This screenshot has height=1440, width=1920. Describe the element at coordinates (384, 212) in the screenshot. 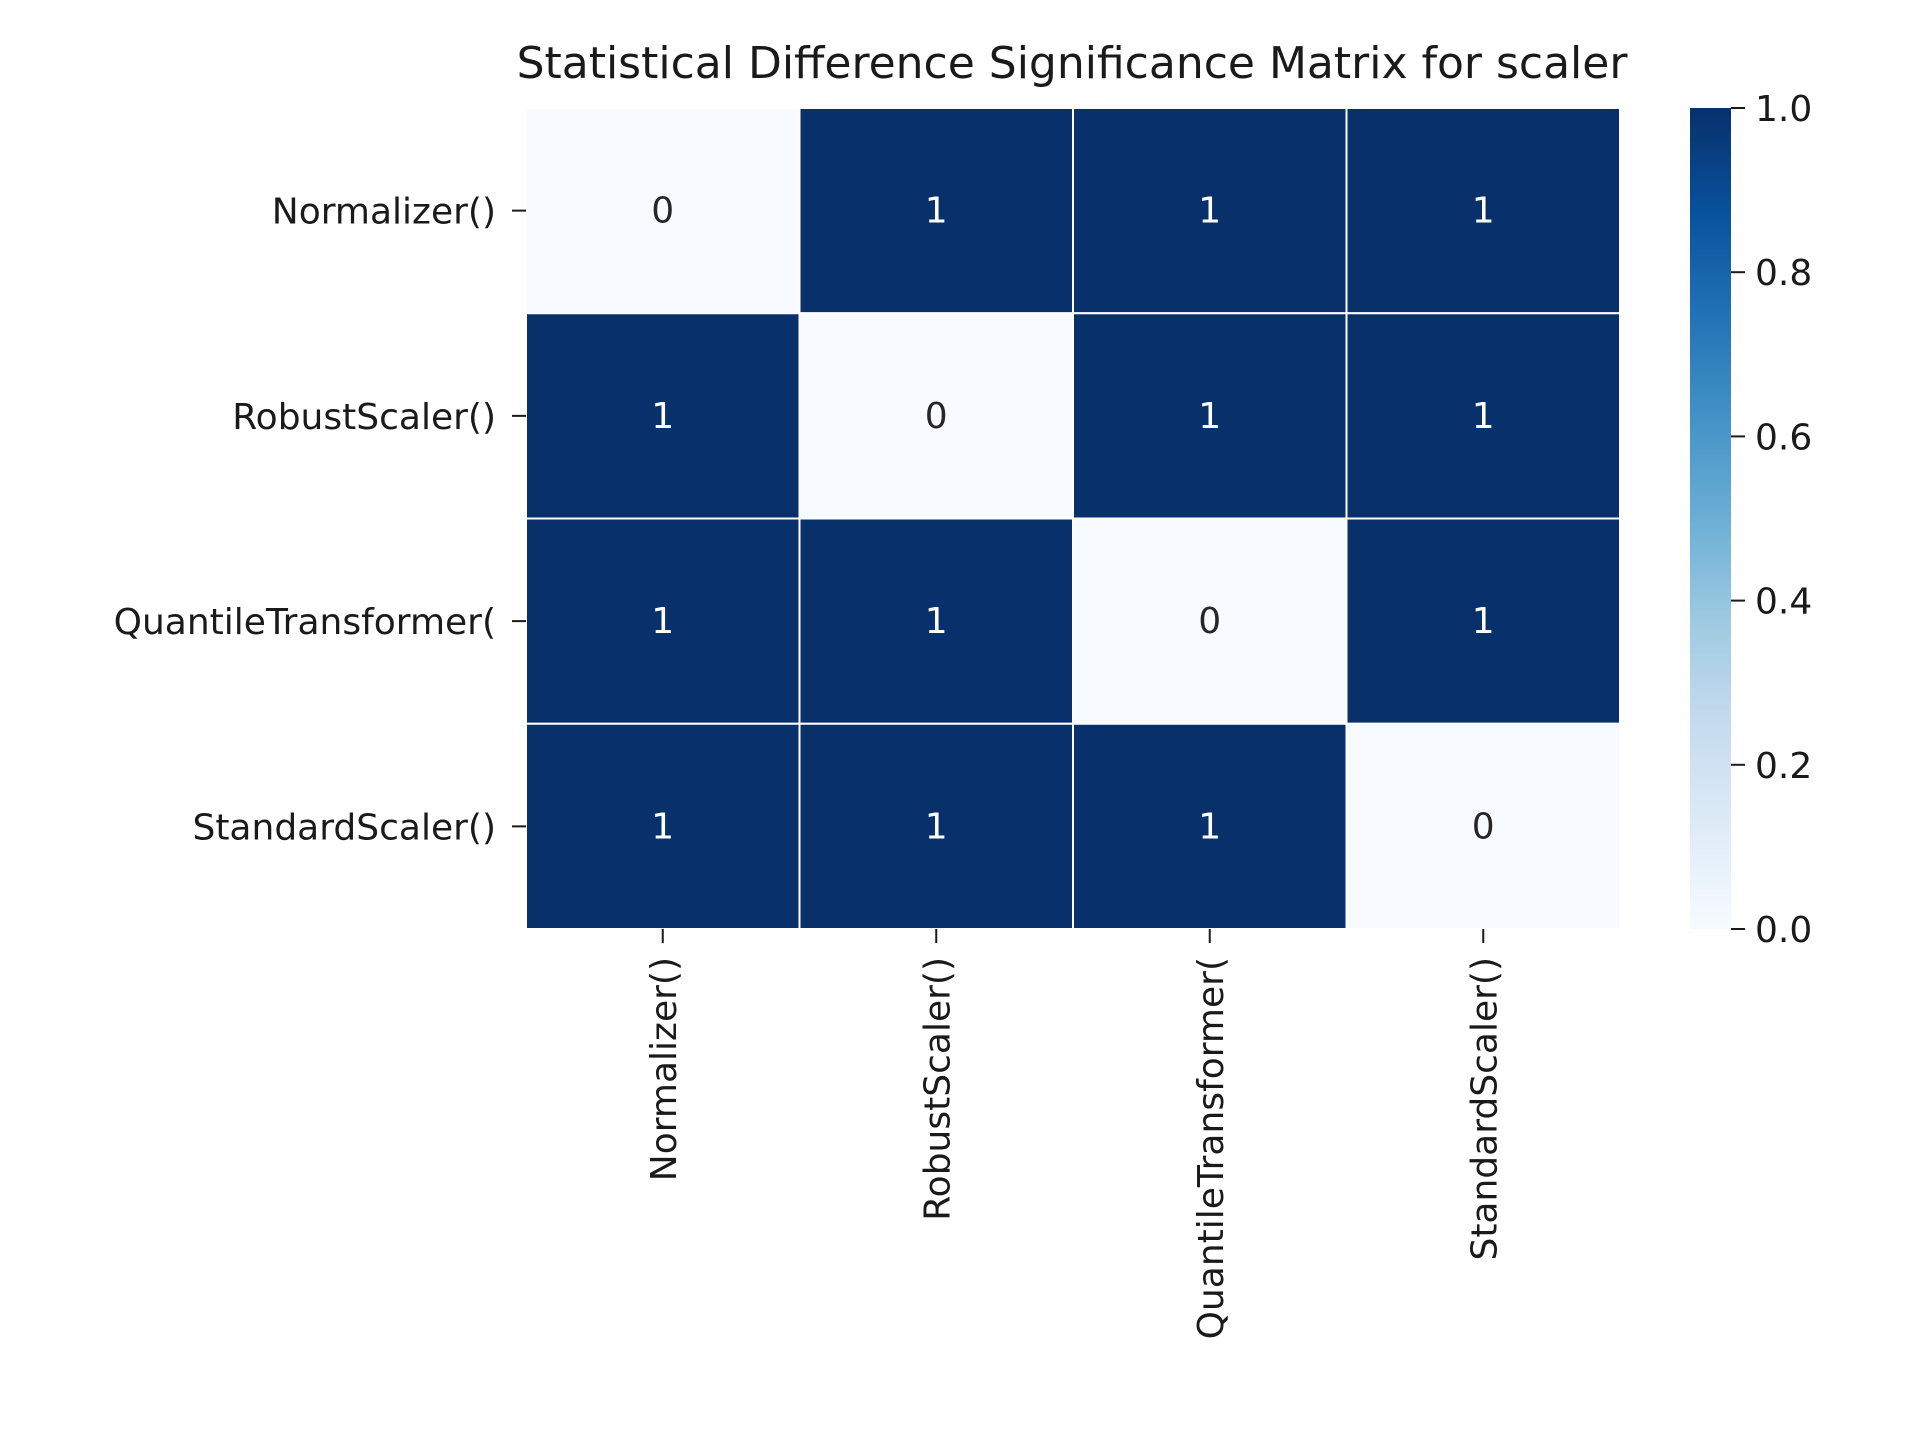

I see `row-label: Normalizer()` at that location.